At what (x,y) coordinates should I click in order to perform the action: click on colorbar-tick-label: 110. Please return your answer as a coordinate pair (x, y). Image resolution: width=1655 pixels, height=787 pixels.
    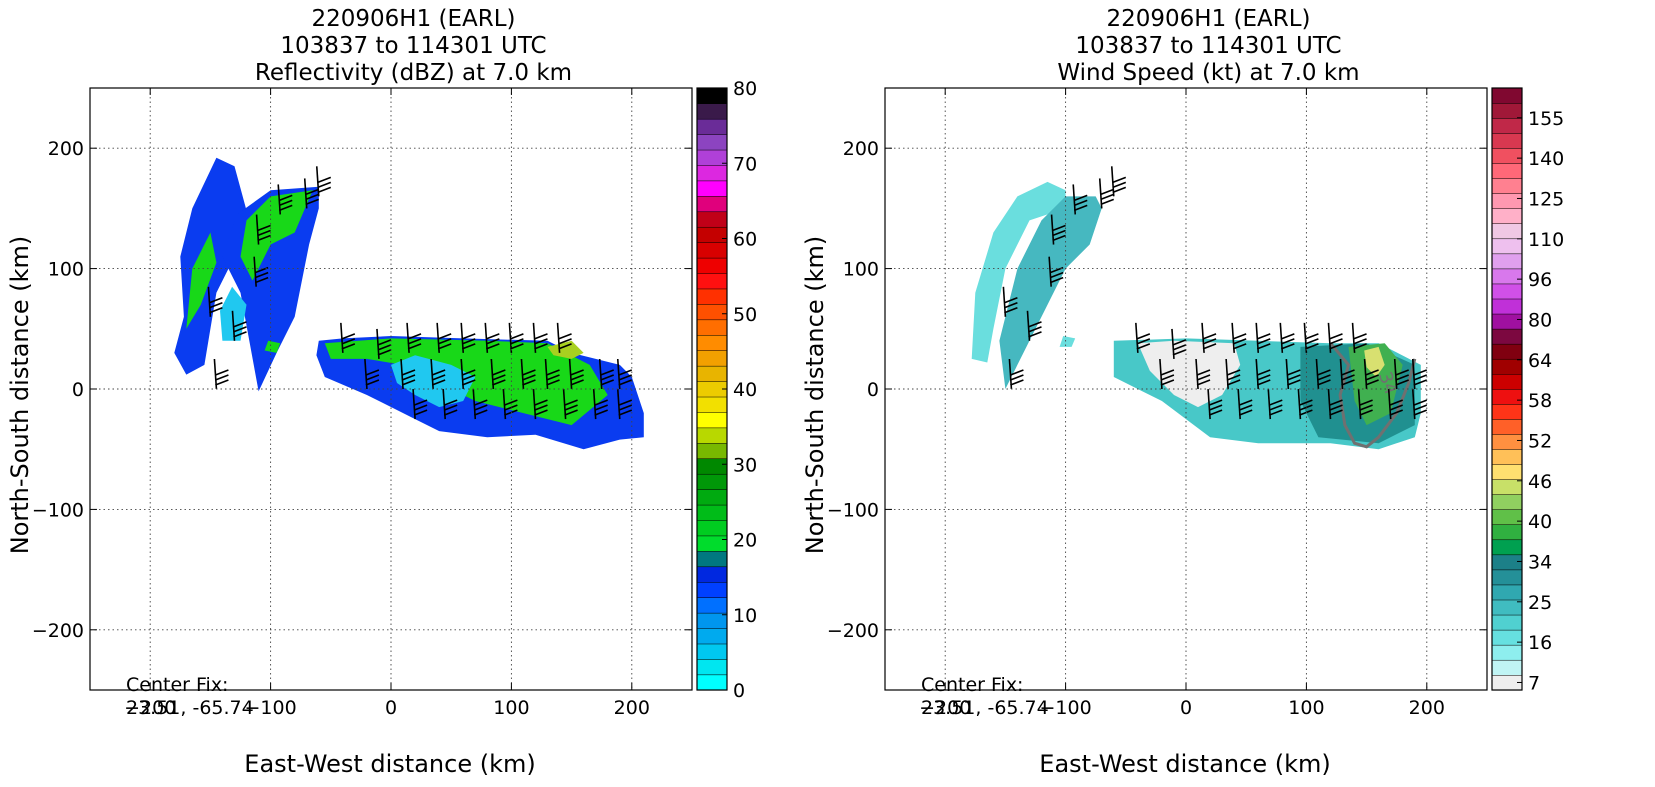
    Looking at the image, I should click on (1546, 240).